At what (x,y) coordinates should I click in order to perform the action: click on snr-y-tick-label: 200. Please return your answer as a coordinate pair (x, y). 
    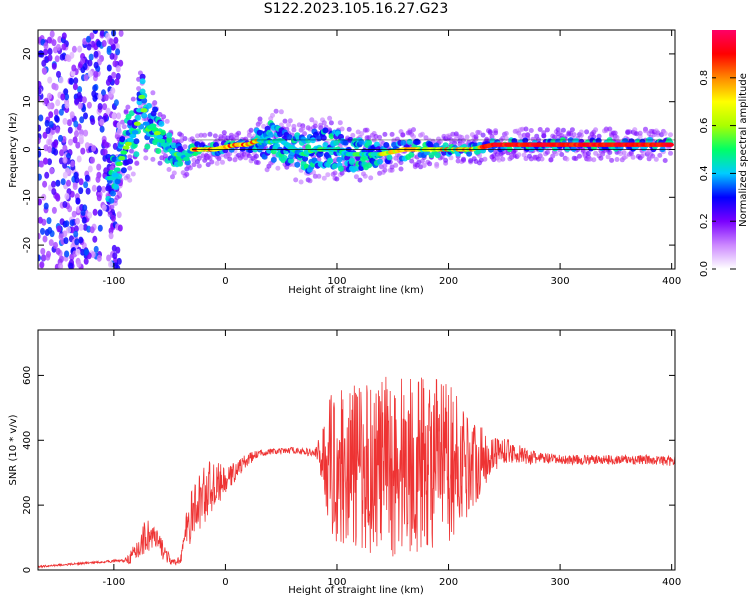
    Looking at the image, I should click on (27, 505).